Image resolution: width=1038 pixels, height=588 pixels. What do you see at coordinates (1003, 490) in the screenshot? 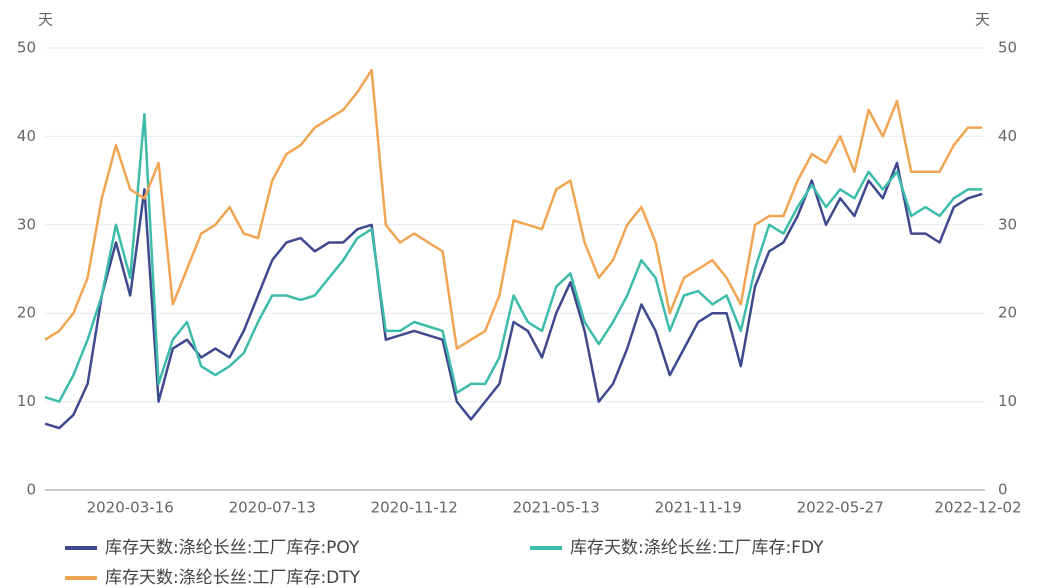
I see `y2-tick-label: 0` at bounding box center [1003, 490].